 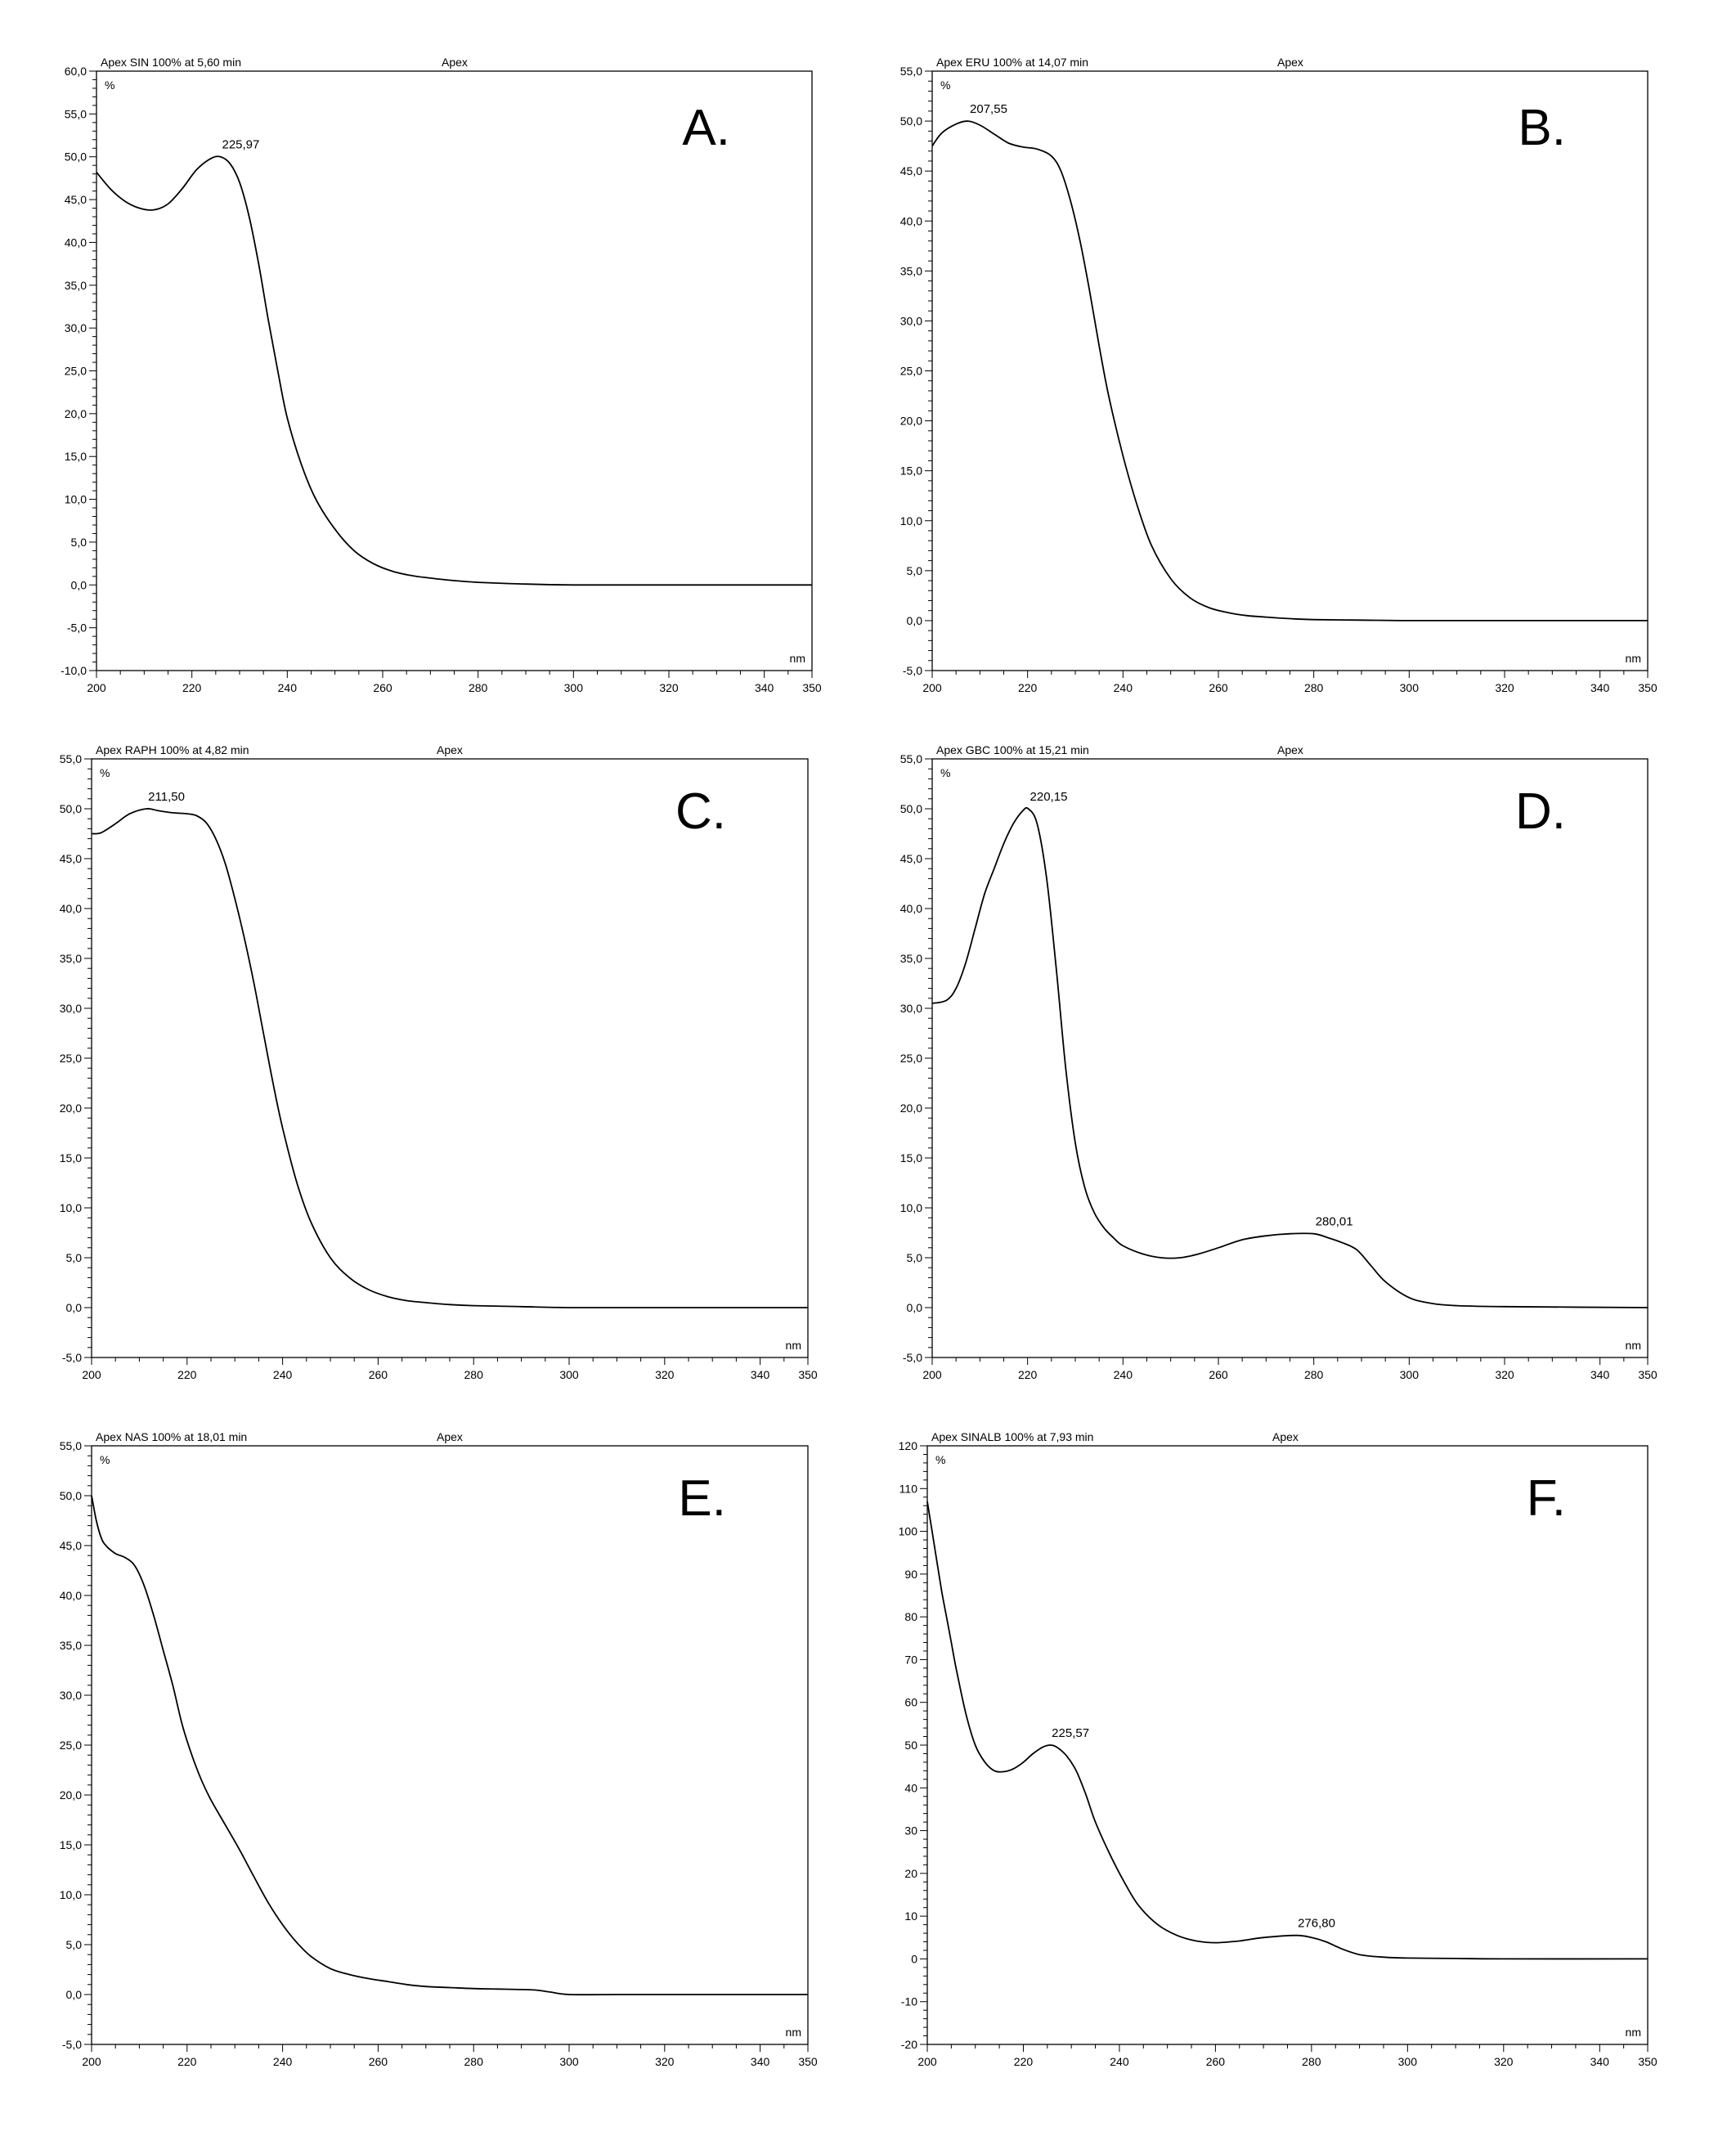 What do you see at coordinates (1542, 128) in the screenshot?
I see `panel-label: B.` at bounding box center [1542, 128].